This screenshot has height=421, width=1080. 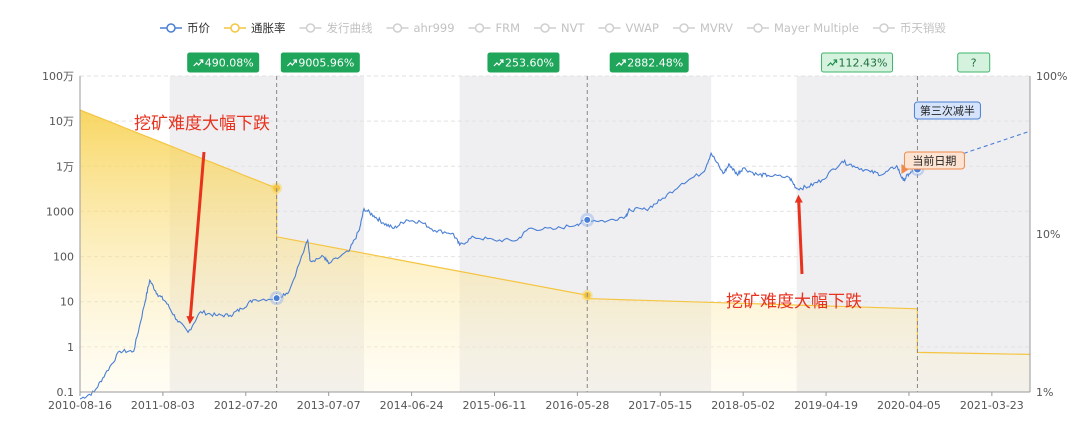 I want to click on x-tick-label: 2015-06-11, so click(x=495, y=405).